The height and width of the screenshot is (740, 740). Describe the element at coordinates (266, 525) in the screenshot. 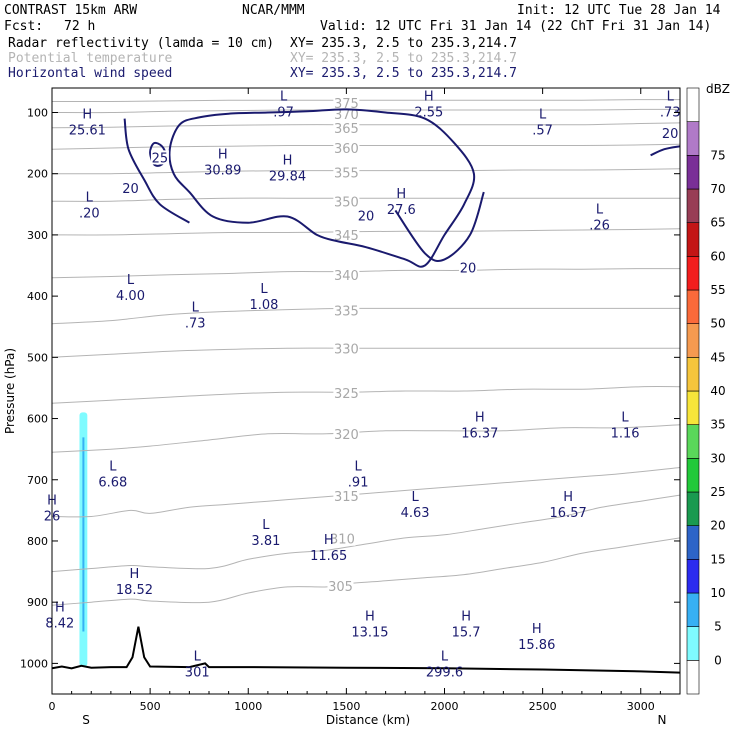

I see `extremum-kind-20: L` at that location.